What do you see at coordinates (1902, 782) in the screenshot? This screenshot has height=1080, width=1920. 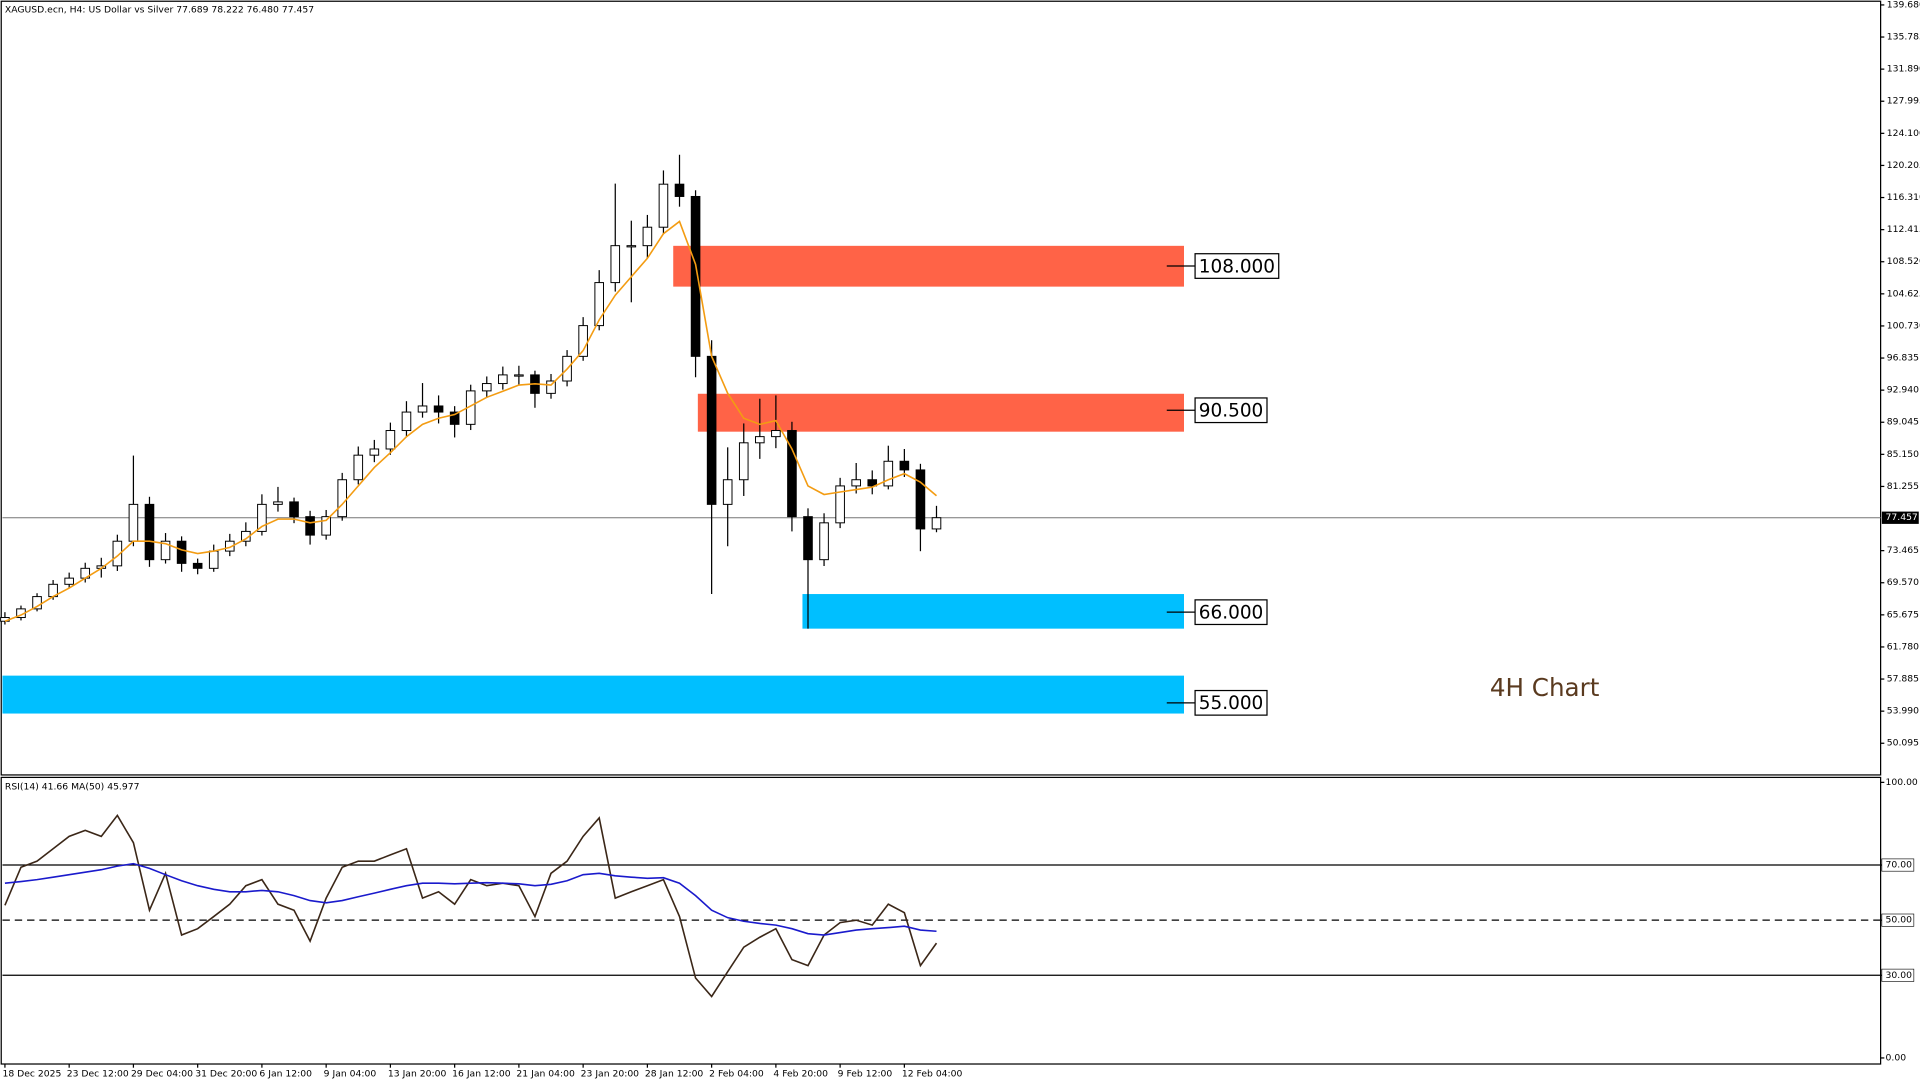 I see `y-tick-label: 100.00` at bounding box center [1902, 782].